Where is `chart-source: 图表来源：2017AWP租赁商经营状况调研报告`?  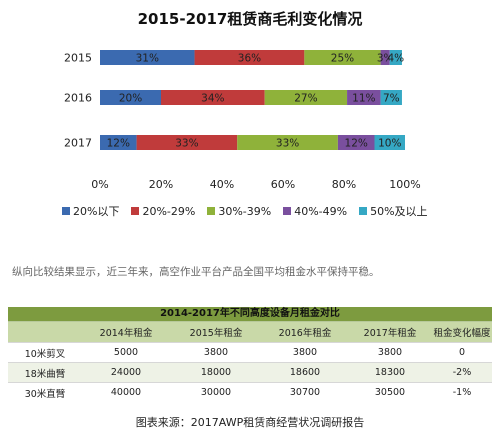 chart-source: 图表来源：2017AWP租赁商经营状况调研报告 is located at coordinates (250, 422).